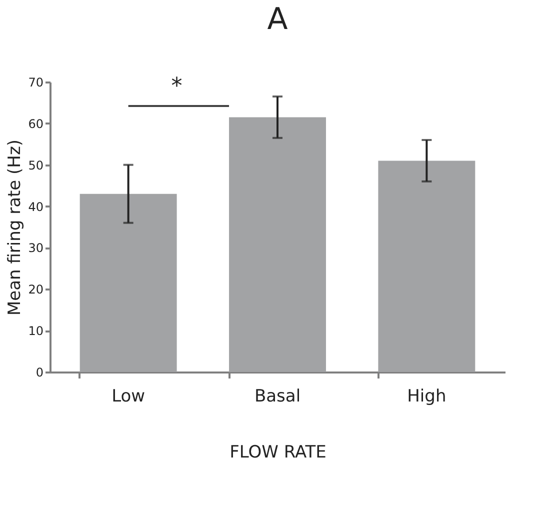  Describe the element at coordinates (36, 289) in the screenshot. I see `y-tick-label: 20` at that location.